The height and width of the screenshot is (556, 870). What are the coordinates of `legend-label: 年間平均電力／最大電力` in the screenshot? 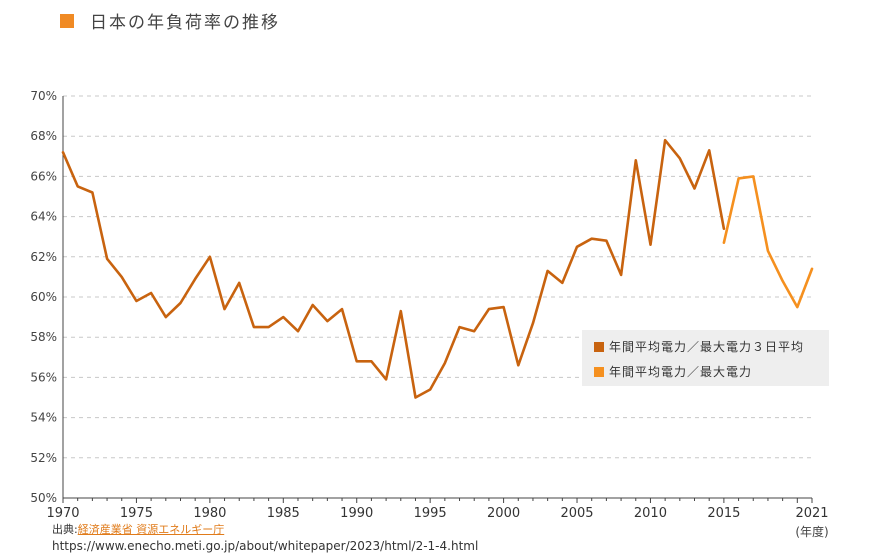 It's located at (680, 372).